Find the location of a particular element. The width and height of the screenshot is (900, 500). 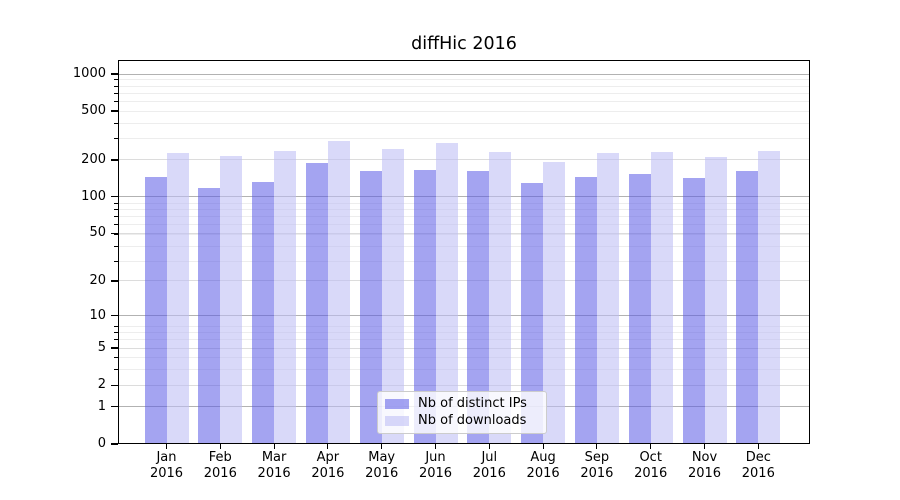

legend-row-distinct-ips: Nb of distinct IPs is located at coordinates (462, 404).